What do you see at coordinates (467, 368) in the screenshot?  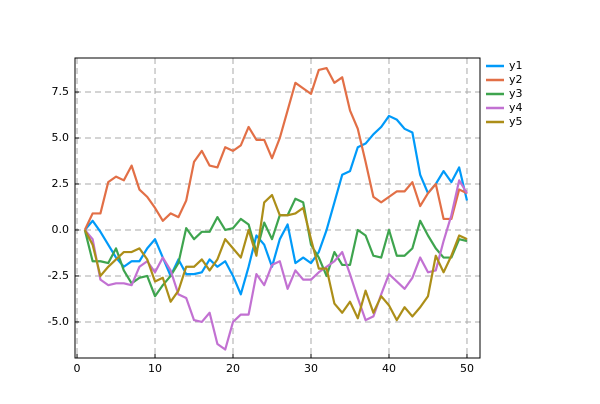 I see `x-tick-label: 50` at bounding box center [467, 368].